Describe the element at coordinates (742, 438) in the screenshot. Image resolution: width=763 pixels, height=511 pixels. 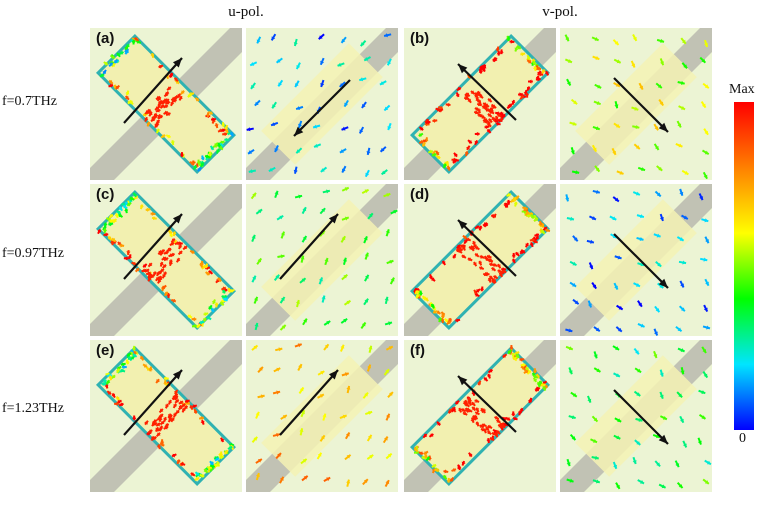
I see `colorbar-min-label: 0` at that location.